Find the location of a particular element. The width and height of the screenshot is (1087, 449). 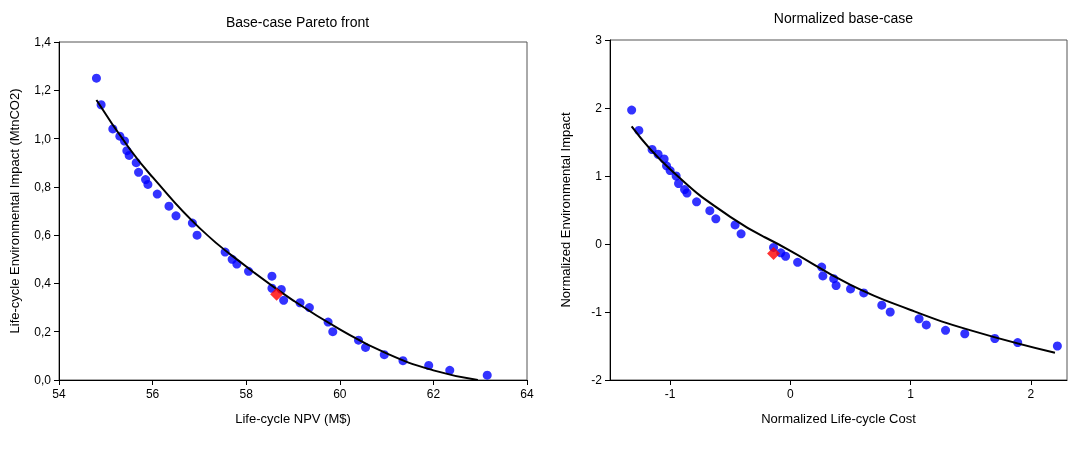

y-tick-label: 0 is located at coordinates (599, 244).